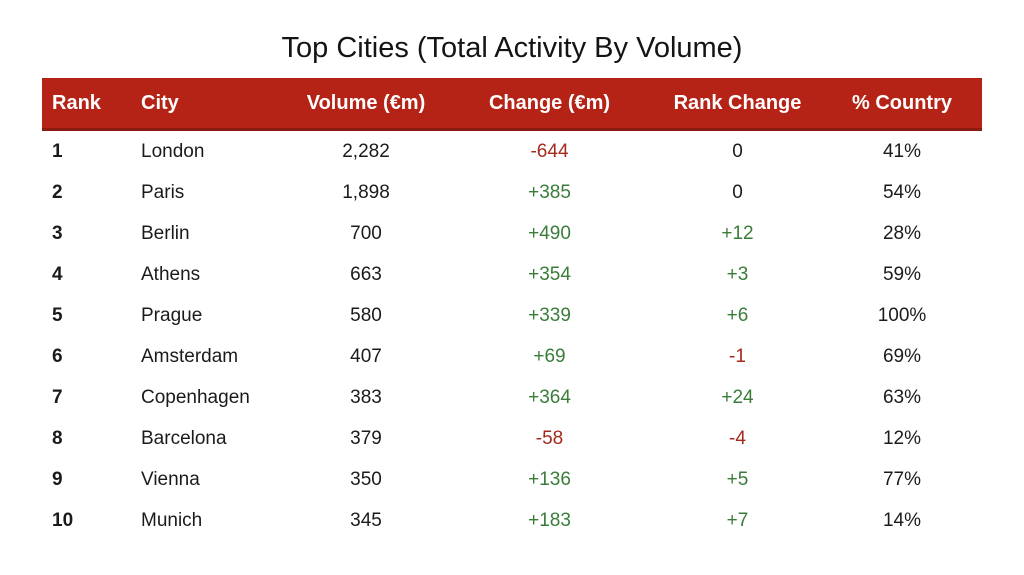 The width and height of the screenshot is (1024, 575). I want to click on volume-cell: 1,898, so click(366, 192).